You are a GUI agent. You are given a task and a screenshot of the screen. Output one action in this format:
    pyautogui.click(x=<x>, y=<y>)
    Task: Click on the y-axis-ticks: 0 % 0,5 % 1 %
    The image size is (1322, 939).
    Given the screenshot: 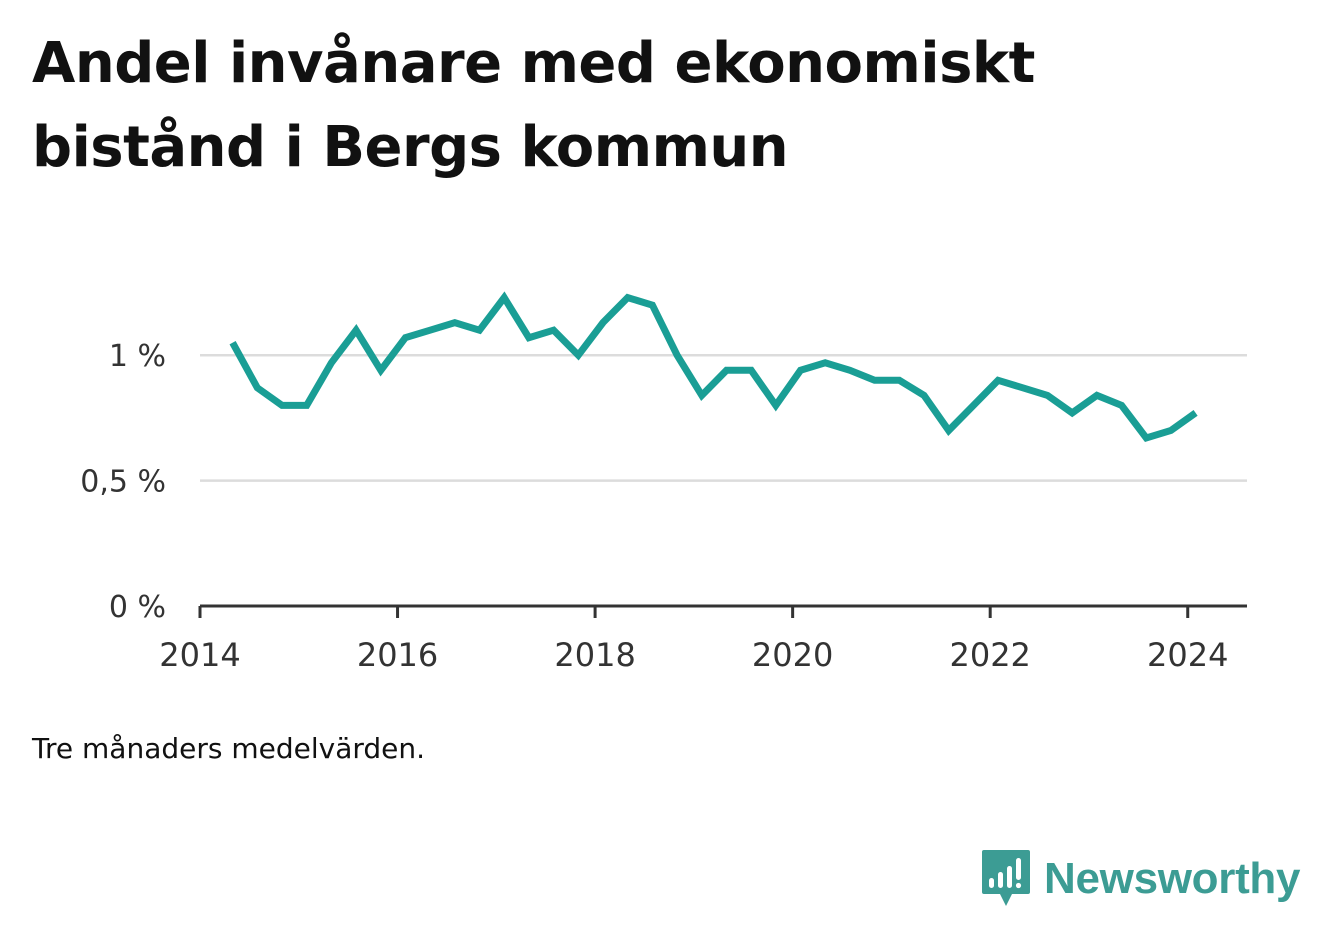 What is the action you would take?
    pyautogui.click(x=123, y=482)
    